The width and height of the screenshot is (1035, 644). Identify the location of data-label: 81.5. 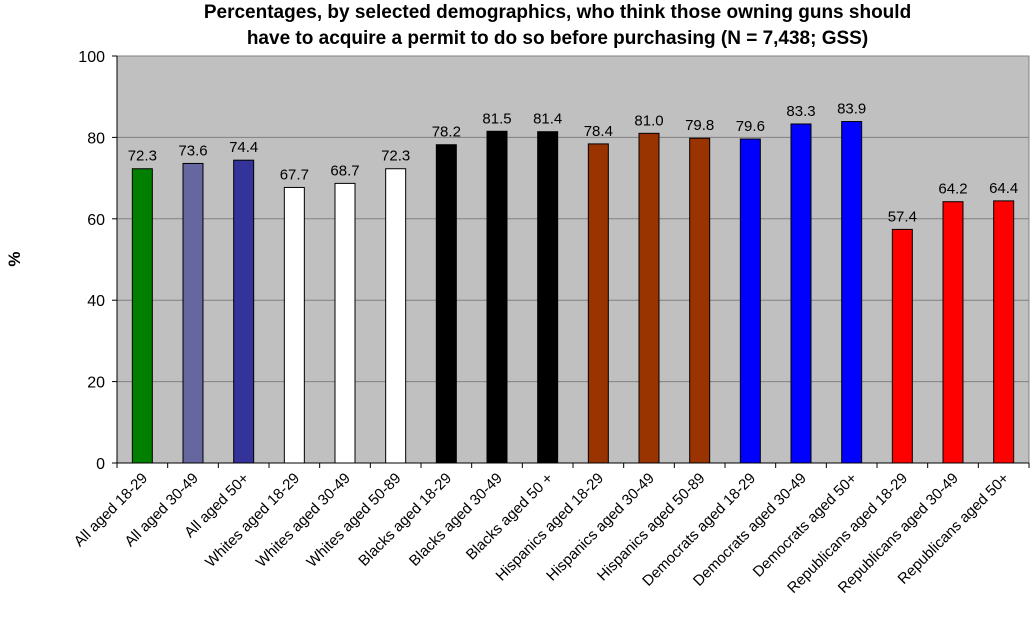
(496, 118).